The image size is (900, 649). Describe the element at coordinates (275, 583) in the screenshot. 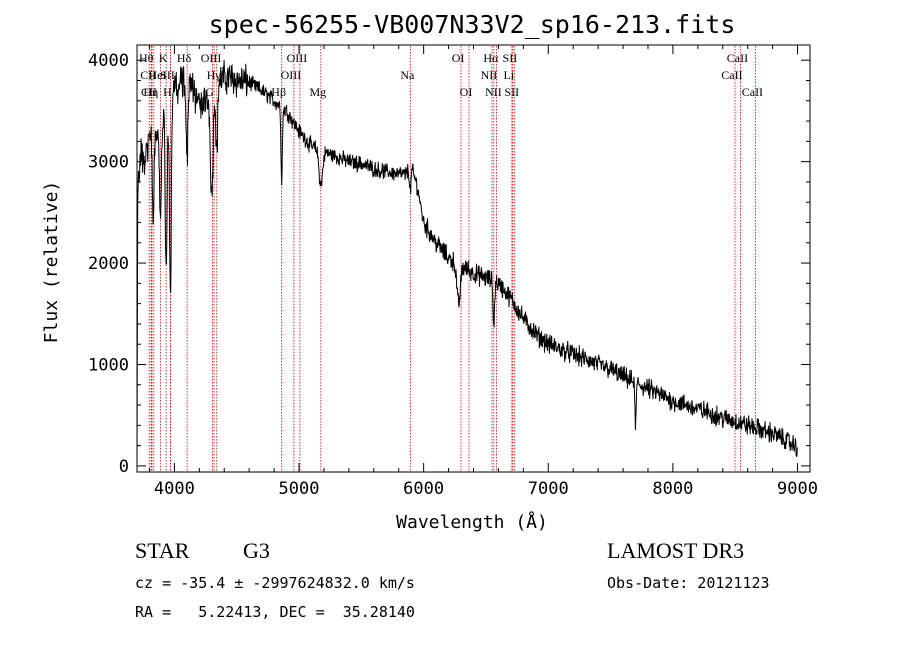

I see `redshift-info: cz = -35.4 ± -2997624832.0 km/s` at that location.